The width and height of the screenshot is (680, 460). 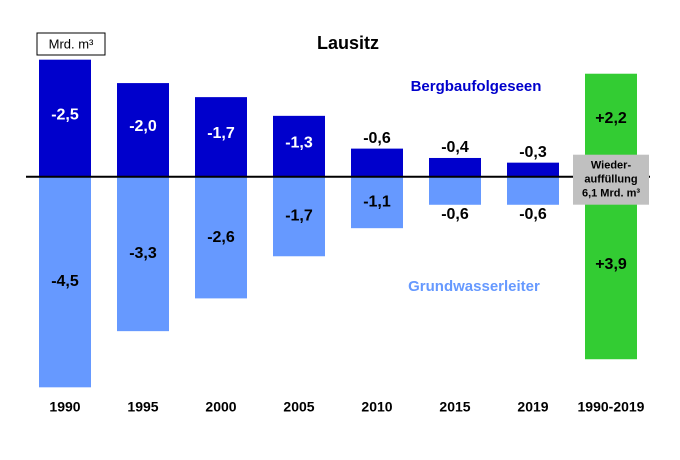 I want to click on x-tick-label: 2000, so click(x=220, y=407).